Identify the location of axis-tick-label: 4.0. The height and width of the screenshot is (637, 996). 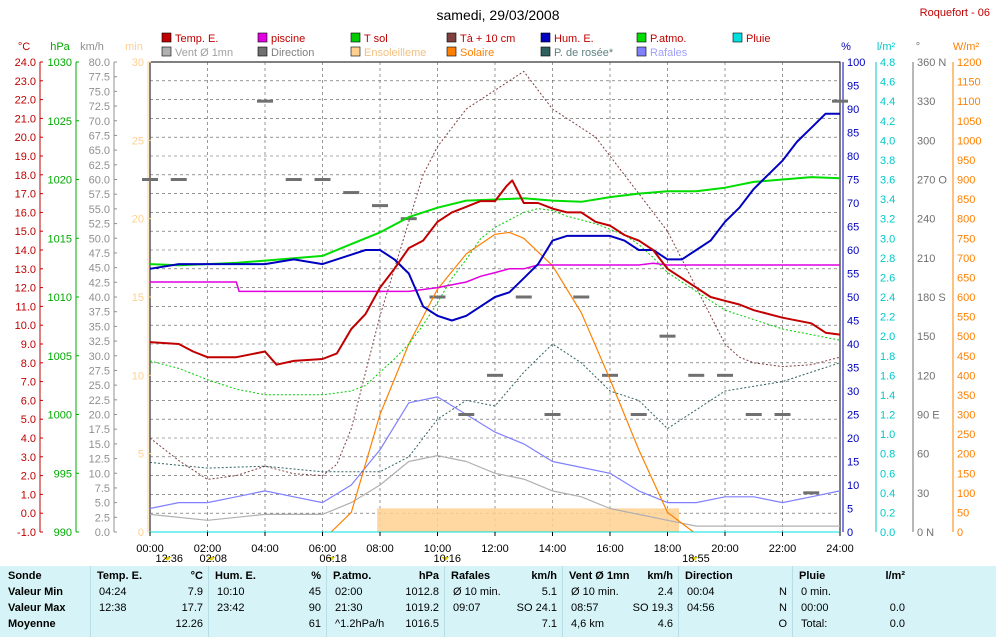
(28, 439).